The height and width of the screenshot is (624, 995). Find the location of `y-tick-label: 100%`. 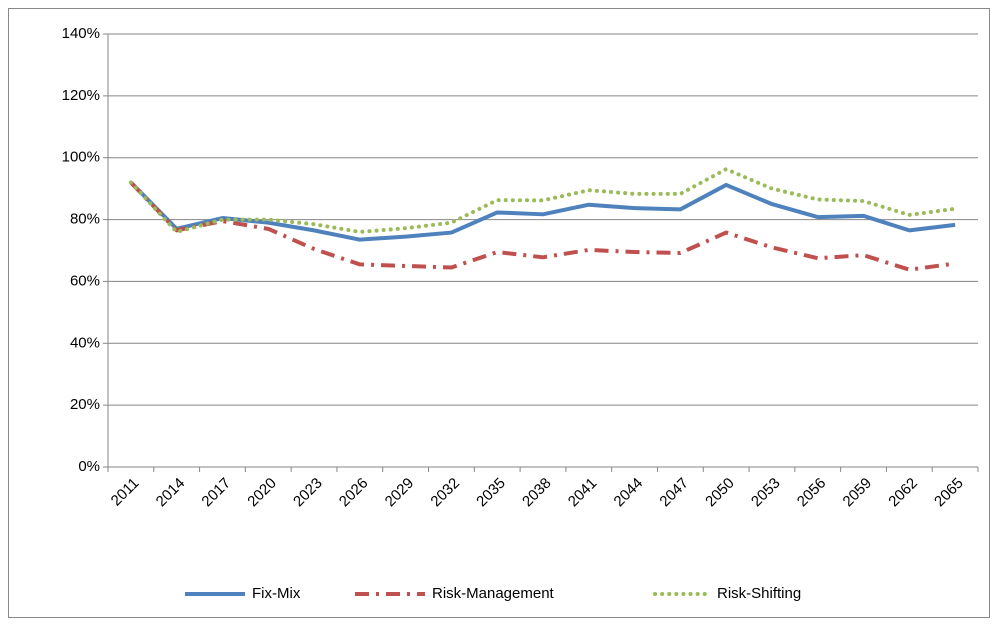

y-tick-label: 100% is located at coordinates (81, 157).